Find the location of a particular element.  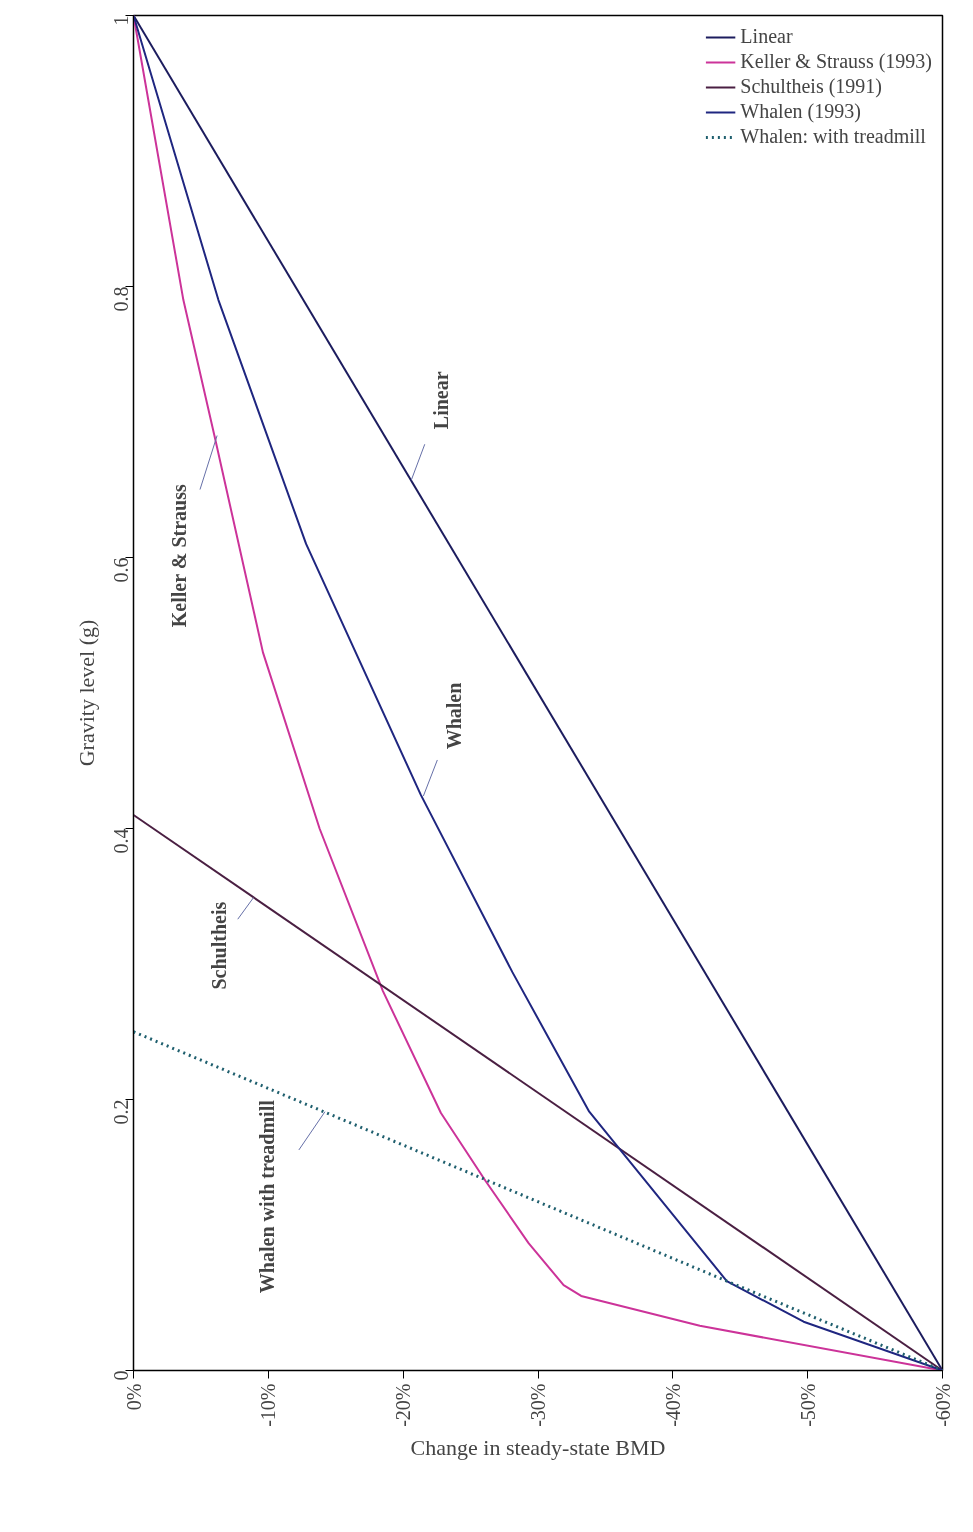

y-tick-label: 0.6 is located at coordinates (120, 570).